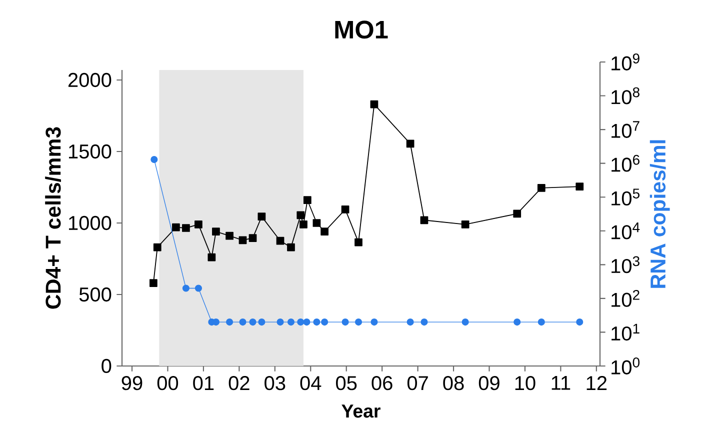  Describe the element at coordinates (167, 383) in the screenshot. I see `x-tick-label: 00` at that location.